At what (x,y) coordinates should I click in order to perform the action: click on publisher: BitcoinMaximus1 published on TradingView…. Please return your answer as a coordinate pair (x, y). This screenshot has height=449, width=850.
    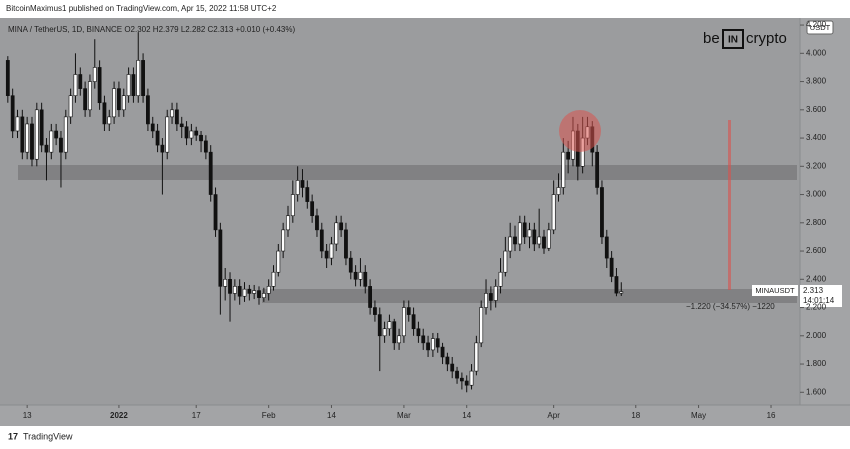
    Looking at the image, I should click on (141, 8).